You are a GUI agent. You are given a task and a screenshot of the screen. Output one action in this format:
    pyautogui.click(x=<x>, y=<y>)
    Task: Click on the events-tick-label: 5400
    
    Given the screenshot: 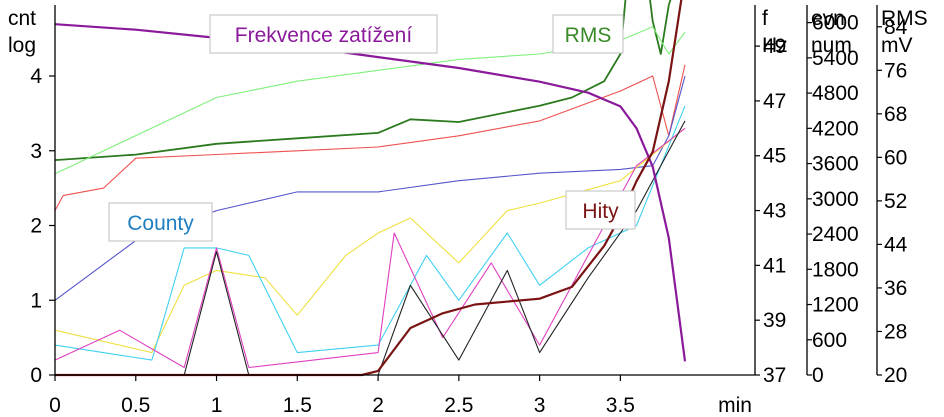 What is the action you would take?
    pyautogui.click(x=835, y=58)
    